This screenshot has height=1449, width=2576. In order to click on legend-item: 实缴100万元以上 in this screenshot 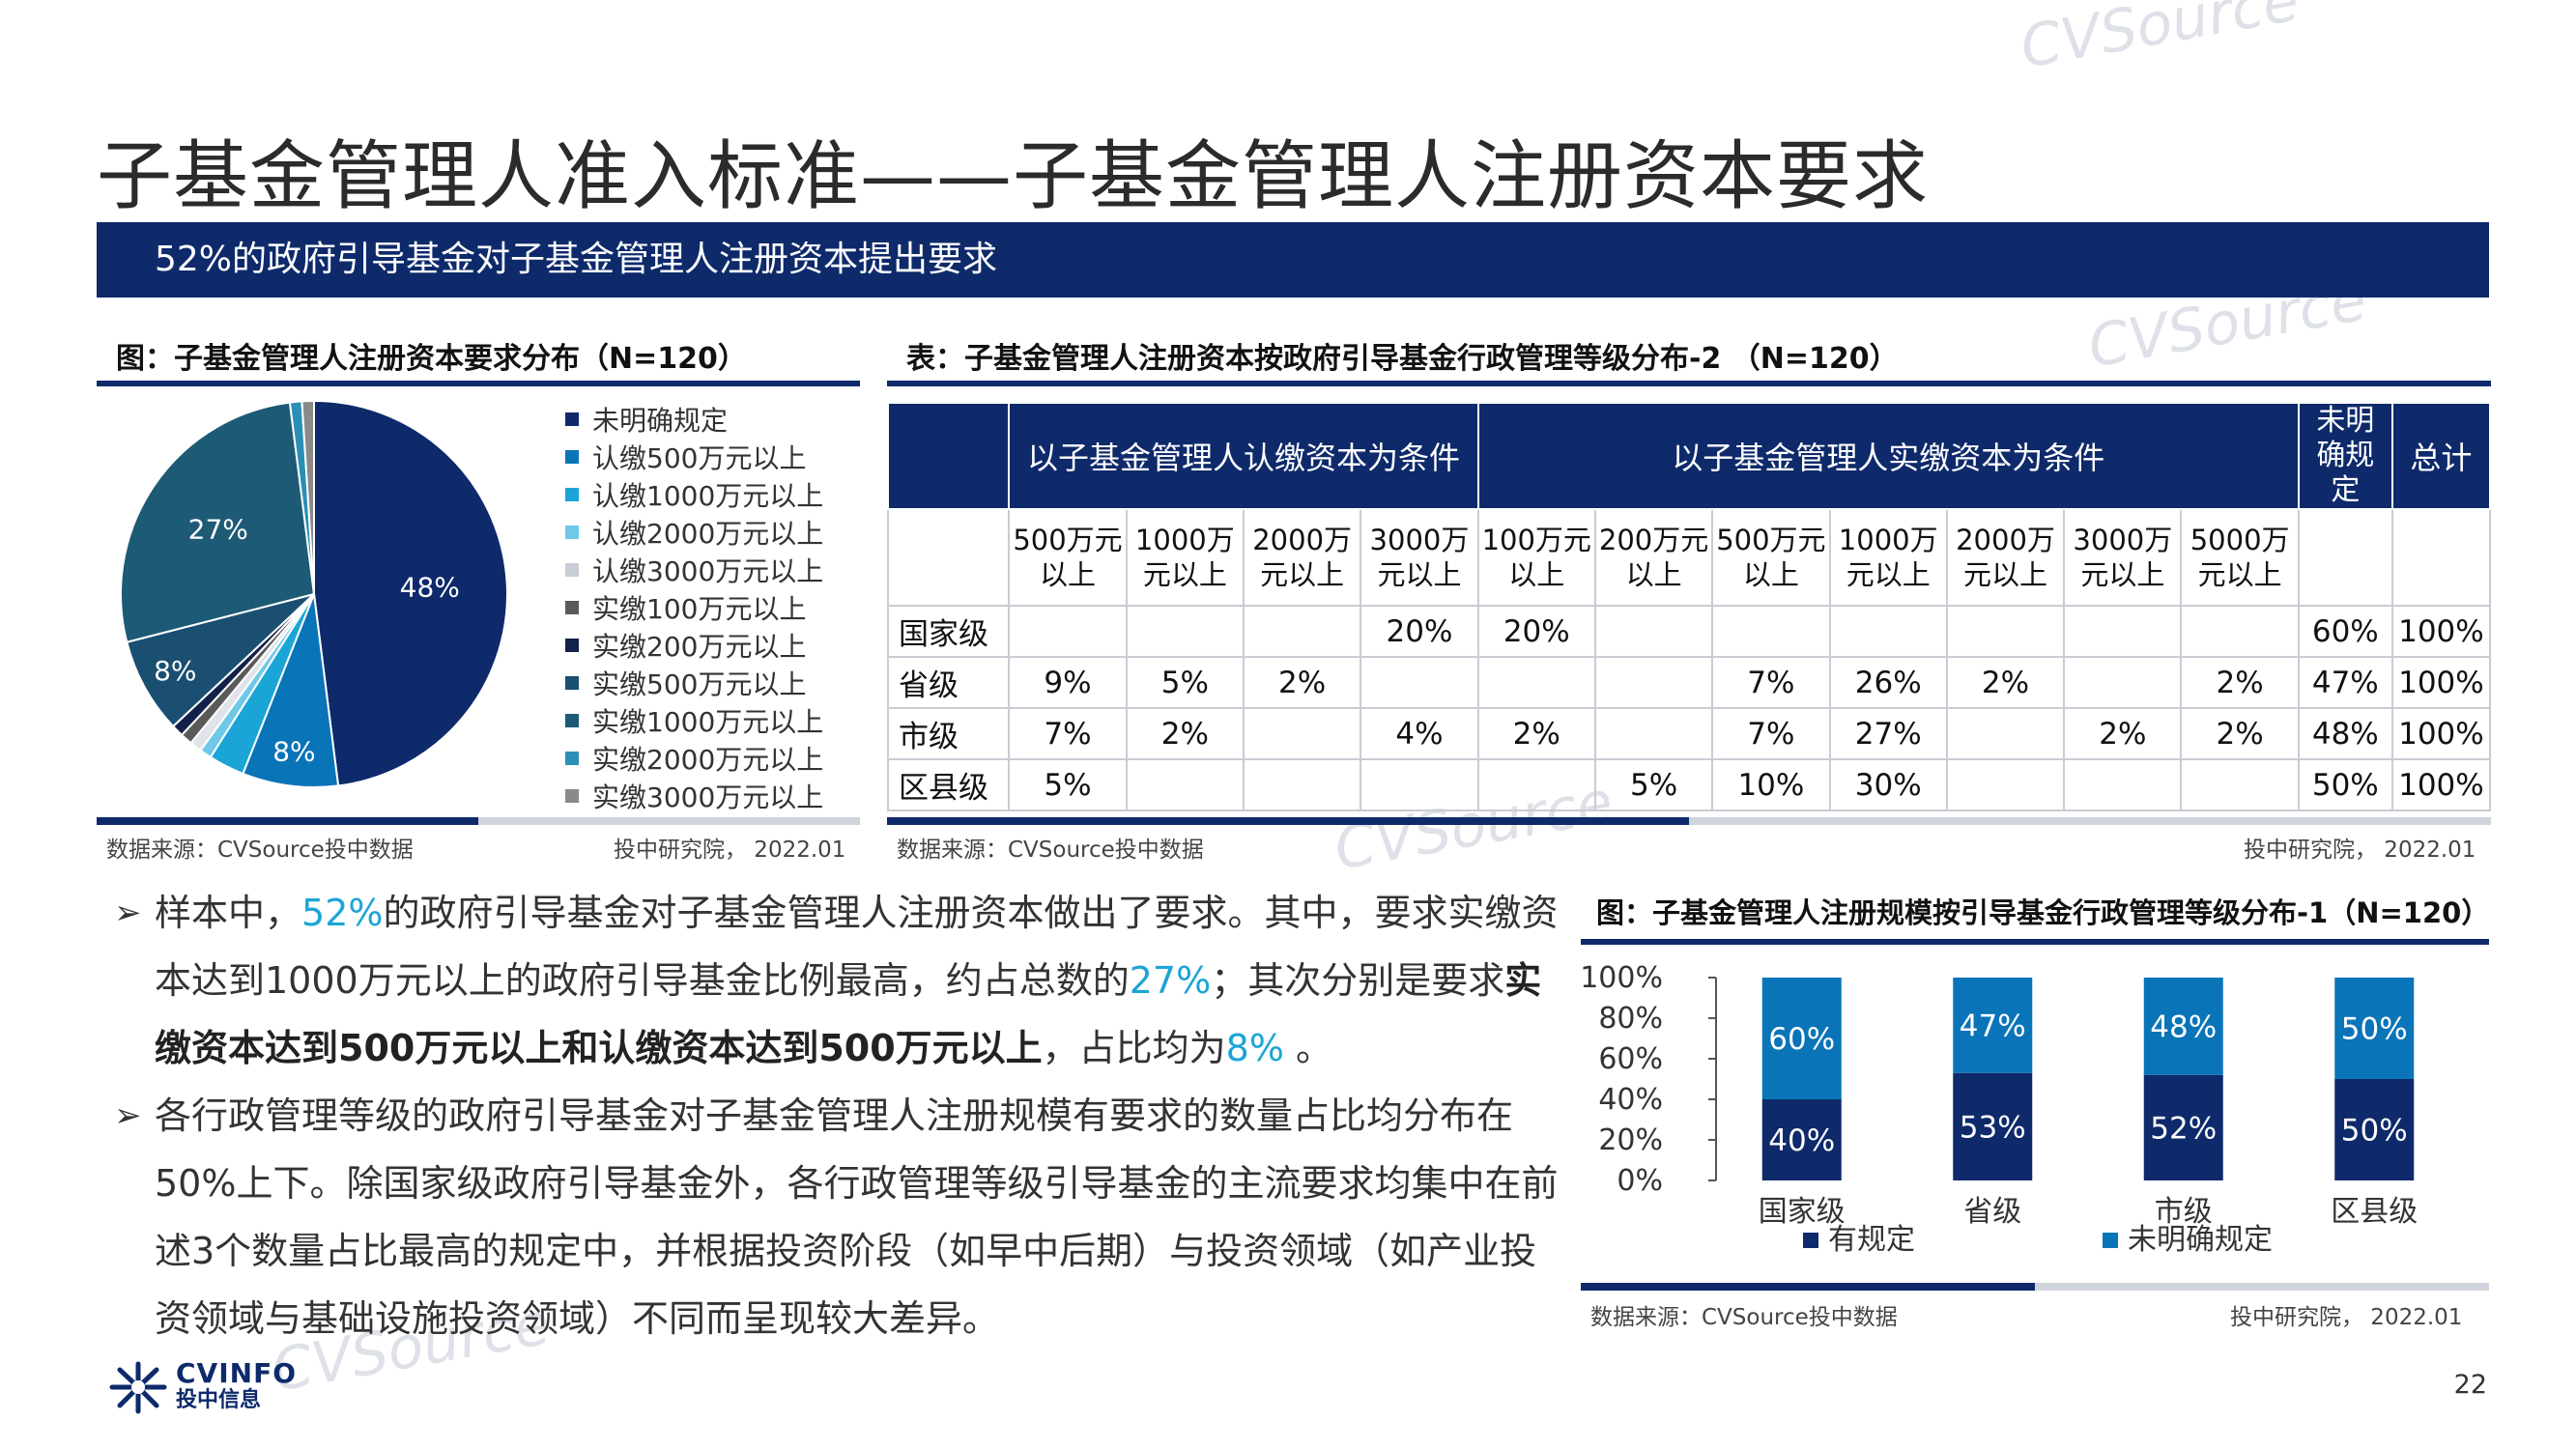, I will do `click(694, 607)`.